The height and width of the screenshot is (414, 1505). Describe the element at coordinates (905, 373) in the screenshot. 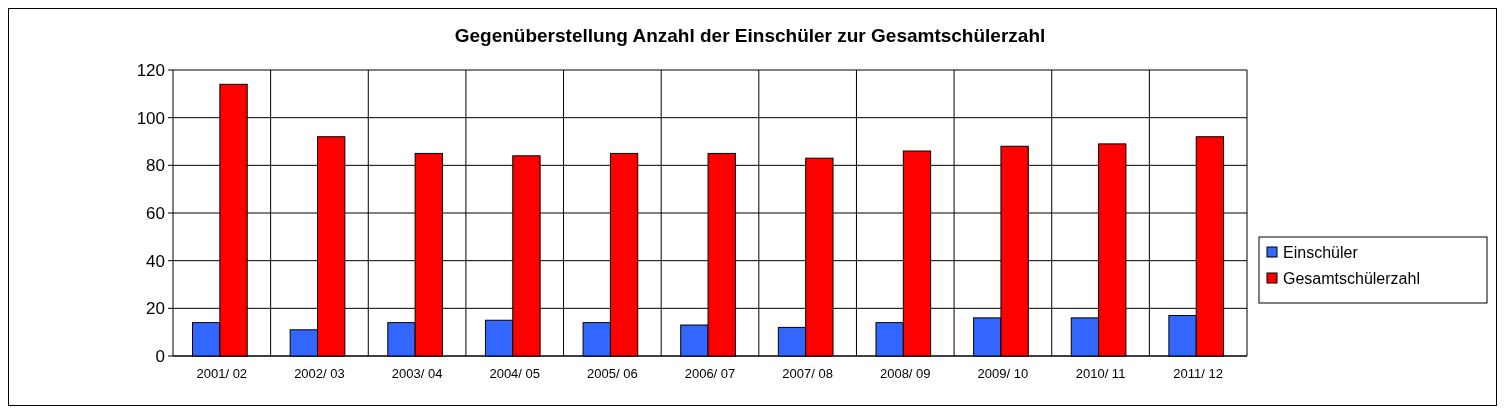

I see `x-tick-label: 2008/ 09` at that location.